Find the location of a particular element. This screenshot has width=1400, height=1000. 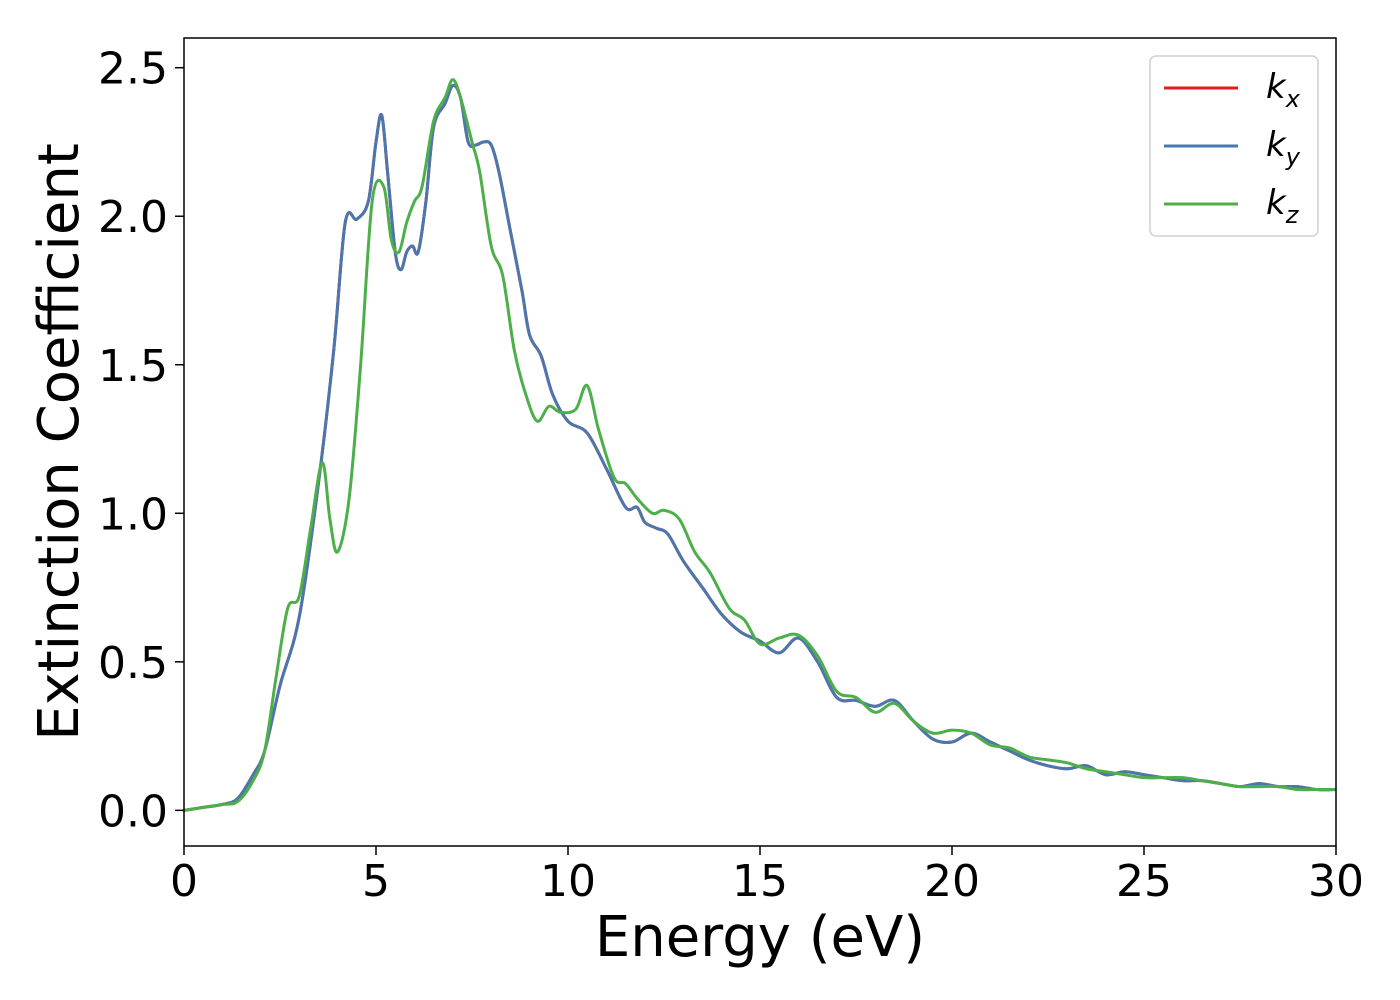

y-tick-label: 0.5 is located at coordinates (133, 663).